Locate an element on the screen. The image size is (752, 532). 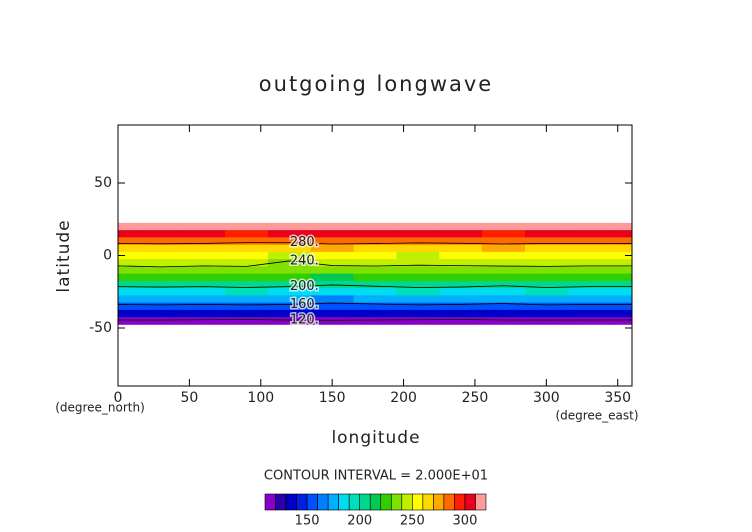
x-tick-label: 350 is located at coordinates (617, 398).